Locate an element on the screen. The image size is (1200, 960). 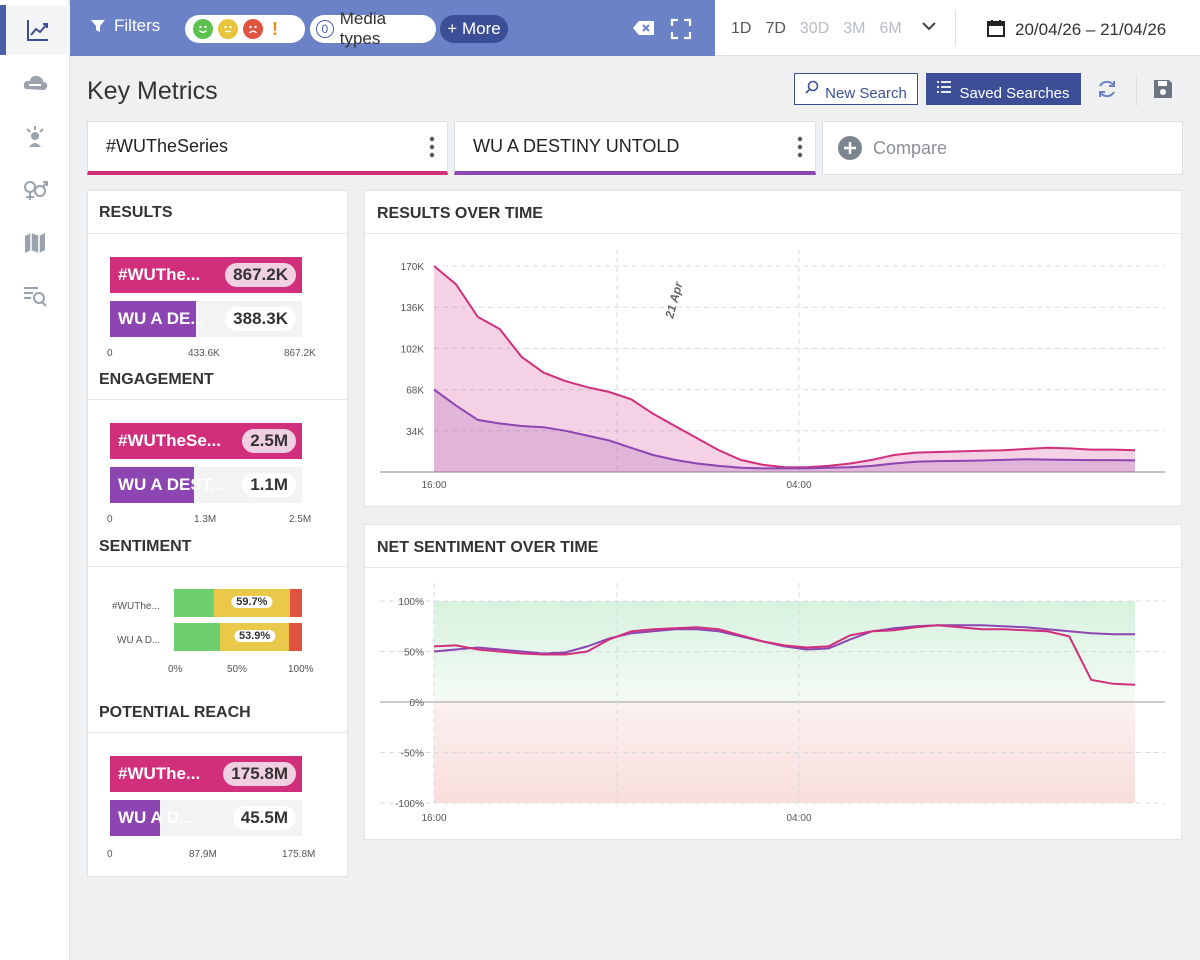
rail-item-demographics is located at coordinates (35, 190).